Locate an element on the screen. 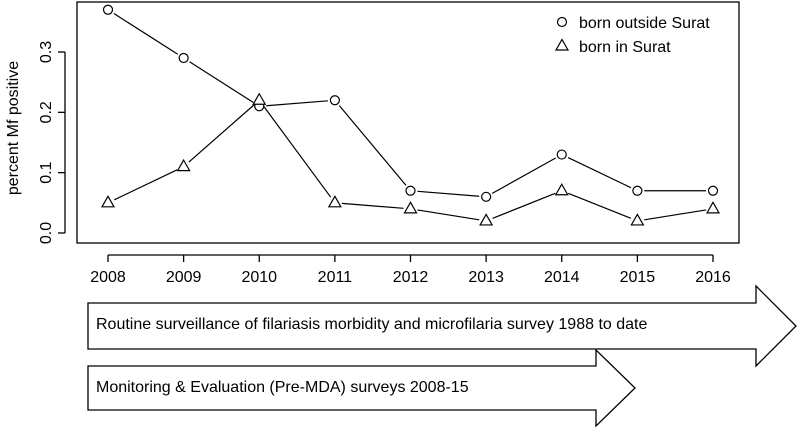 This screenshot has width=797, height=433. monitoring-evaluation-arrow is located at coordinates (361, 388).